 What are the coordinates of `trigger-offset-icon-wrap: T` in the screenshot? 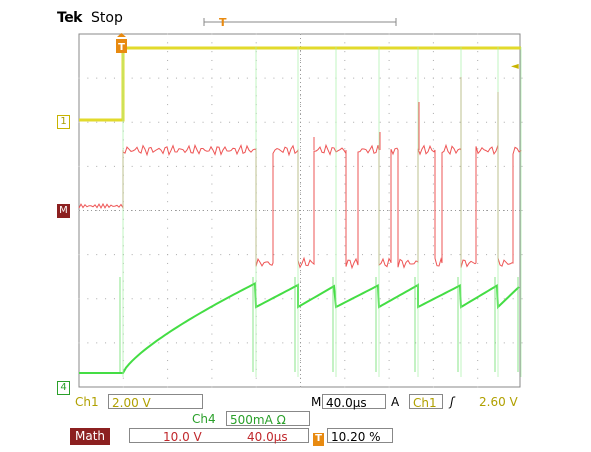 It's located at (318, 437).